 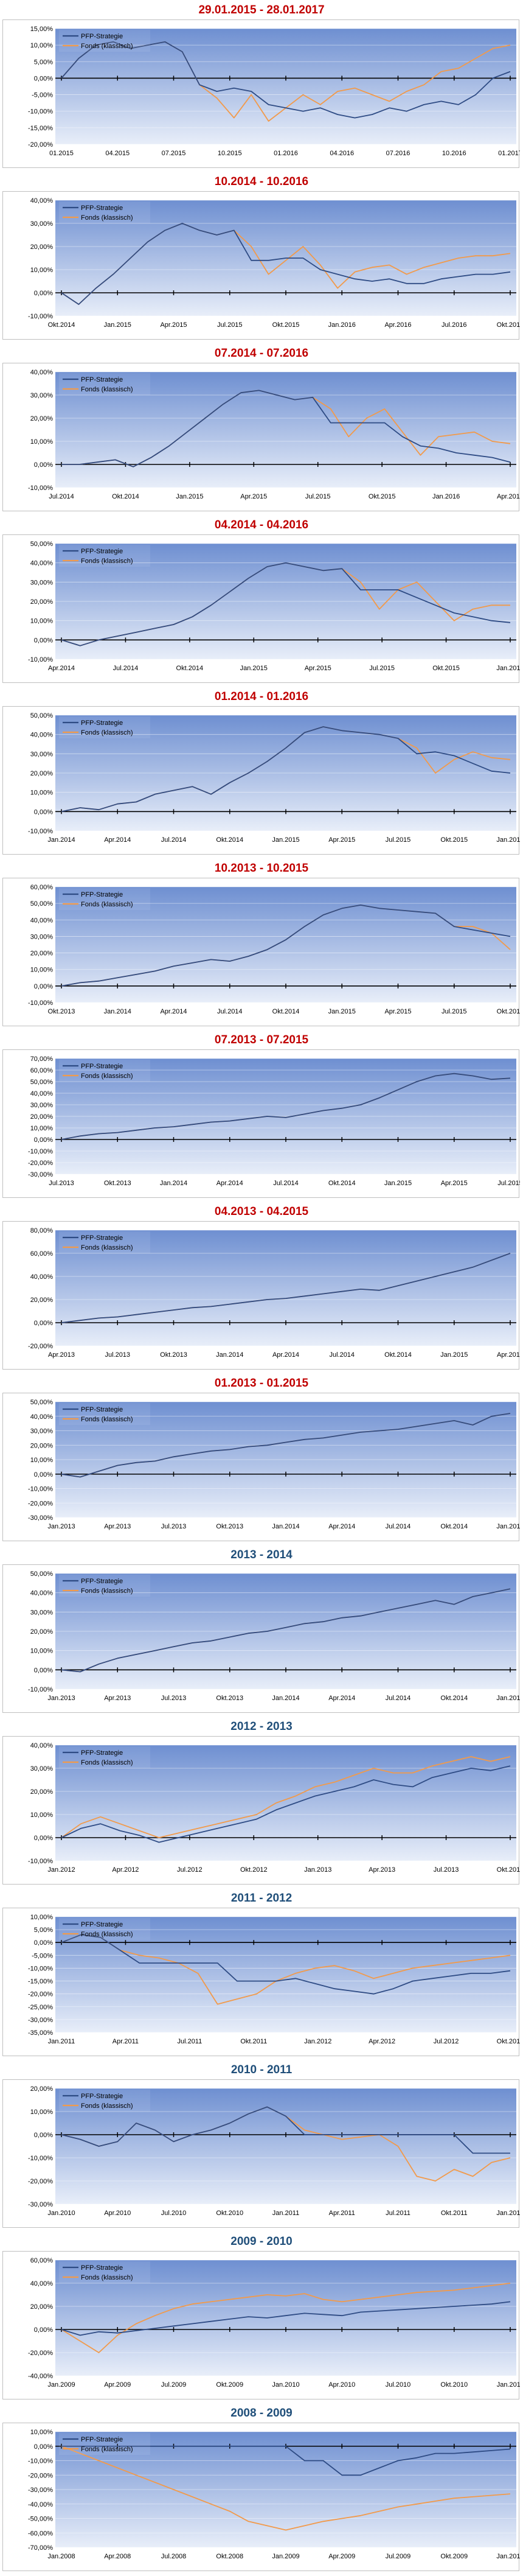 I want to click on y-tick-label: 50,00%, so click(x=42, y=716).